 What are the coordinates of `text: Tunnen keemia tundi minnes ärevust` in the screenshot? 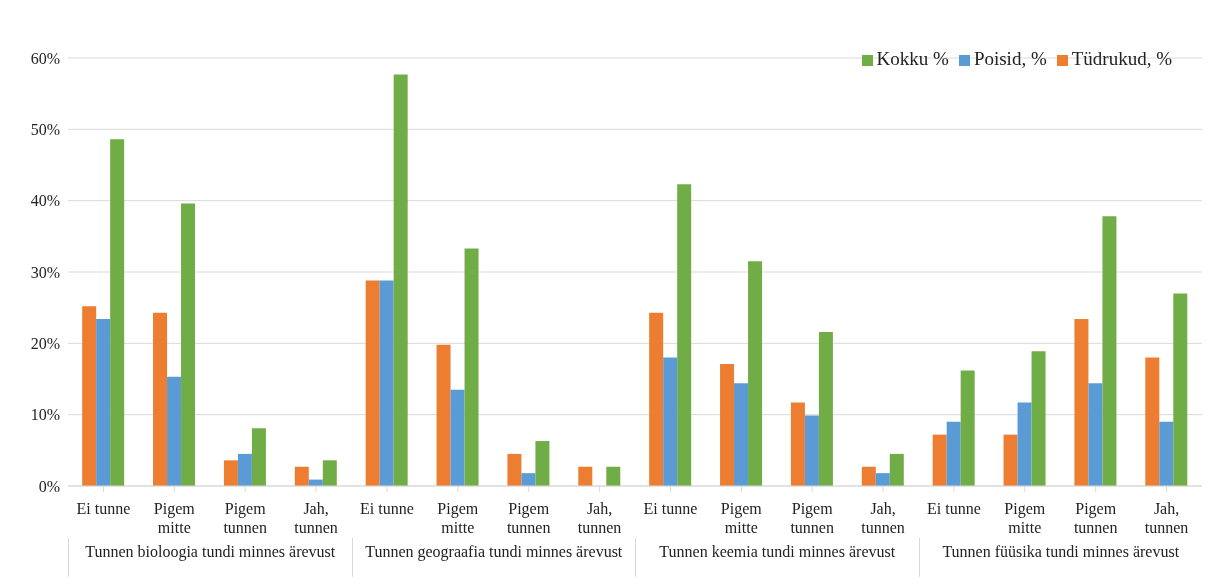 It's located at (777, 557).